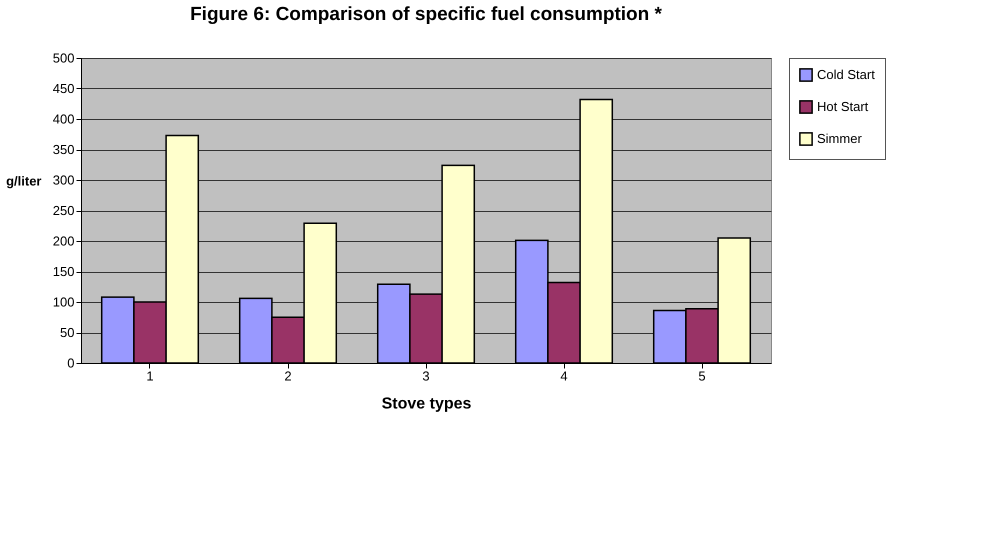 The image size is (989, 533). I want to click on y-tick-label: 150, so click(63, 271).